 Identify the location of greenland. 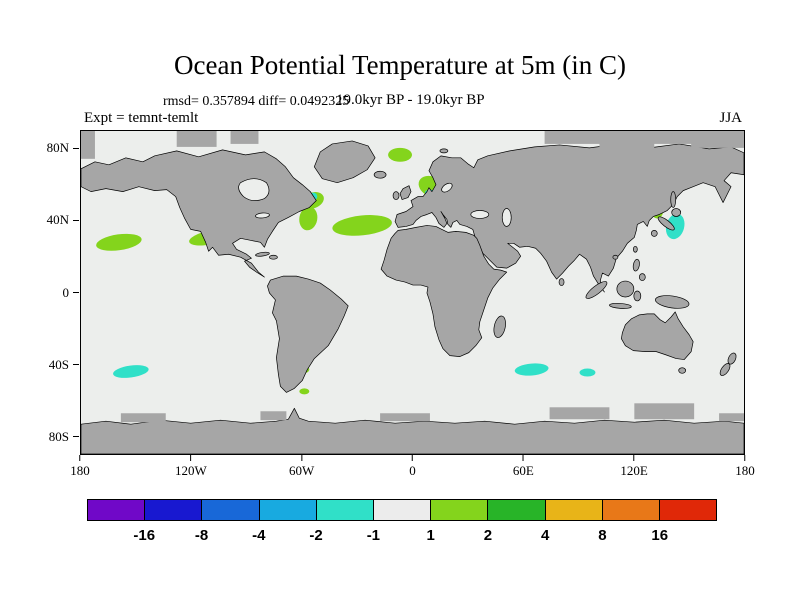
(344, 162).